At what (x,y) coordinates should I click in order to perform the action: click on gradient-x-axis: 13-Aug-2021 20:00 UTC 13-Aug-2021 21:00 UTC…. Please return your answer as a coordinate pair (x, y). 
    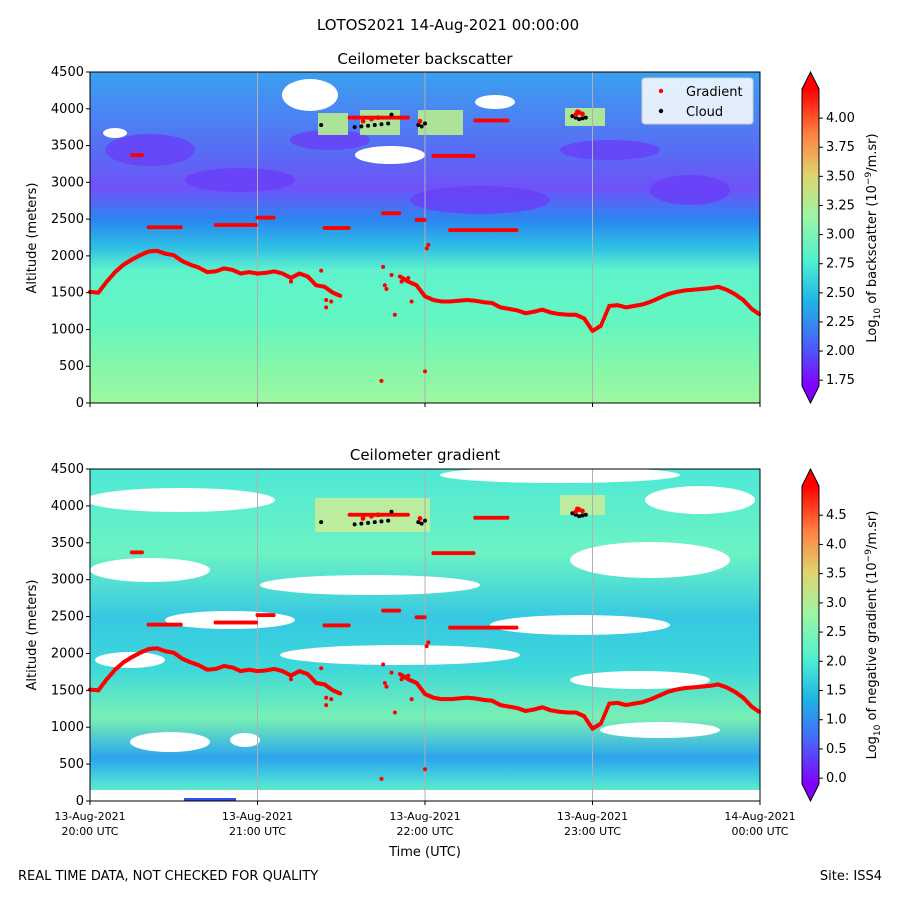
    Looking at the image, I should click on (425, 819).